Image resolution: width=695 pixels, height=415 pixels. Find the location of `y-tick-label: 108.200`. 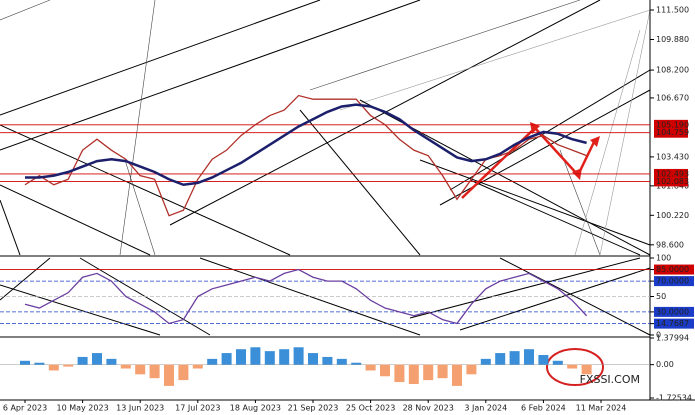

y-tick-label: 108.200 is located at coordinates (672, 70).